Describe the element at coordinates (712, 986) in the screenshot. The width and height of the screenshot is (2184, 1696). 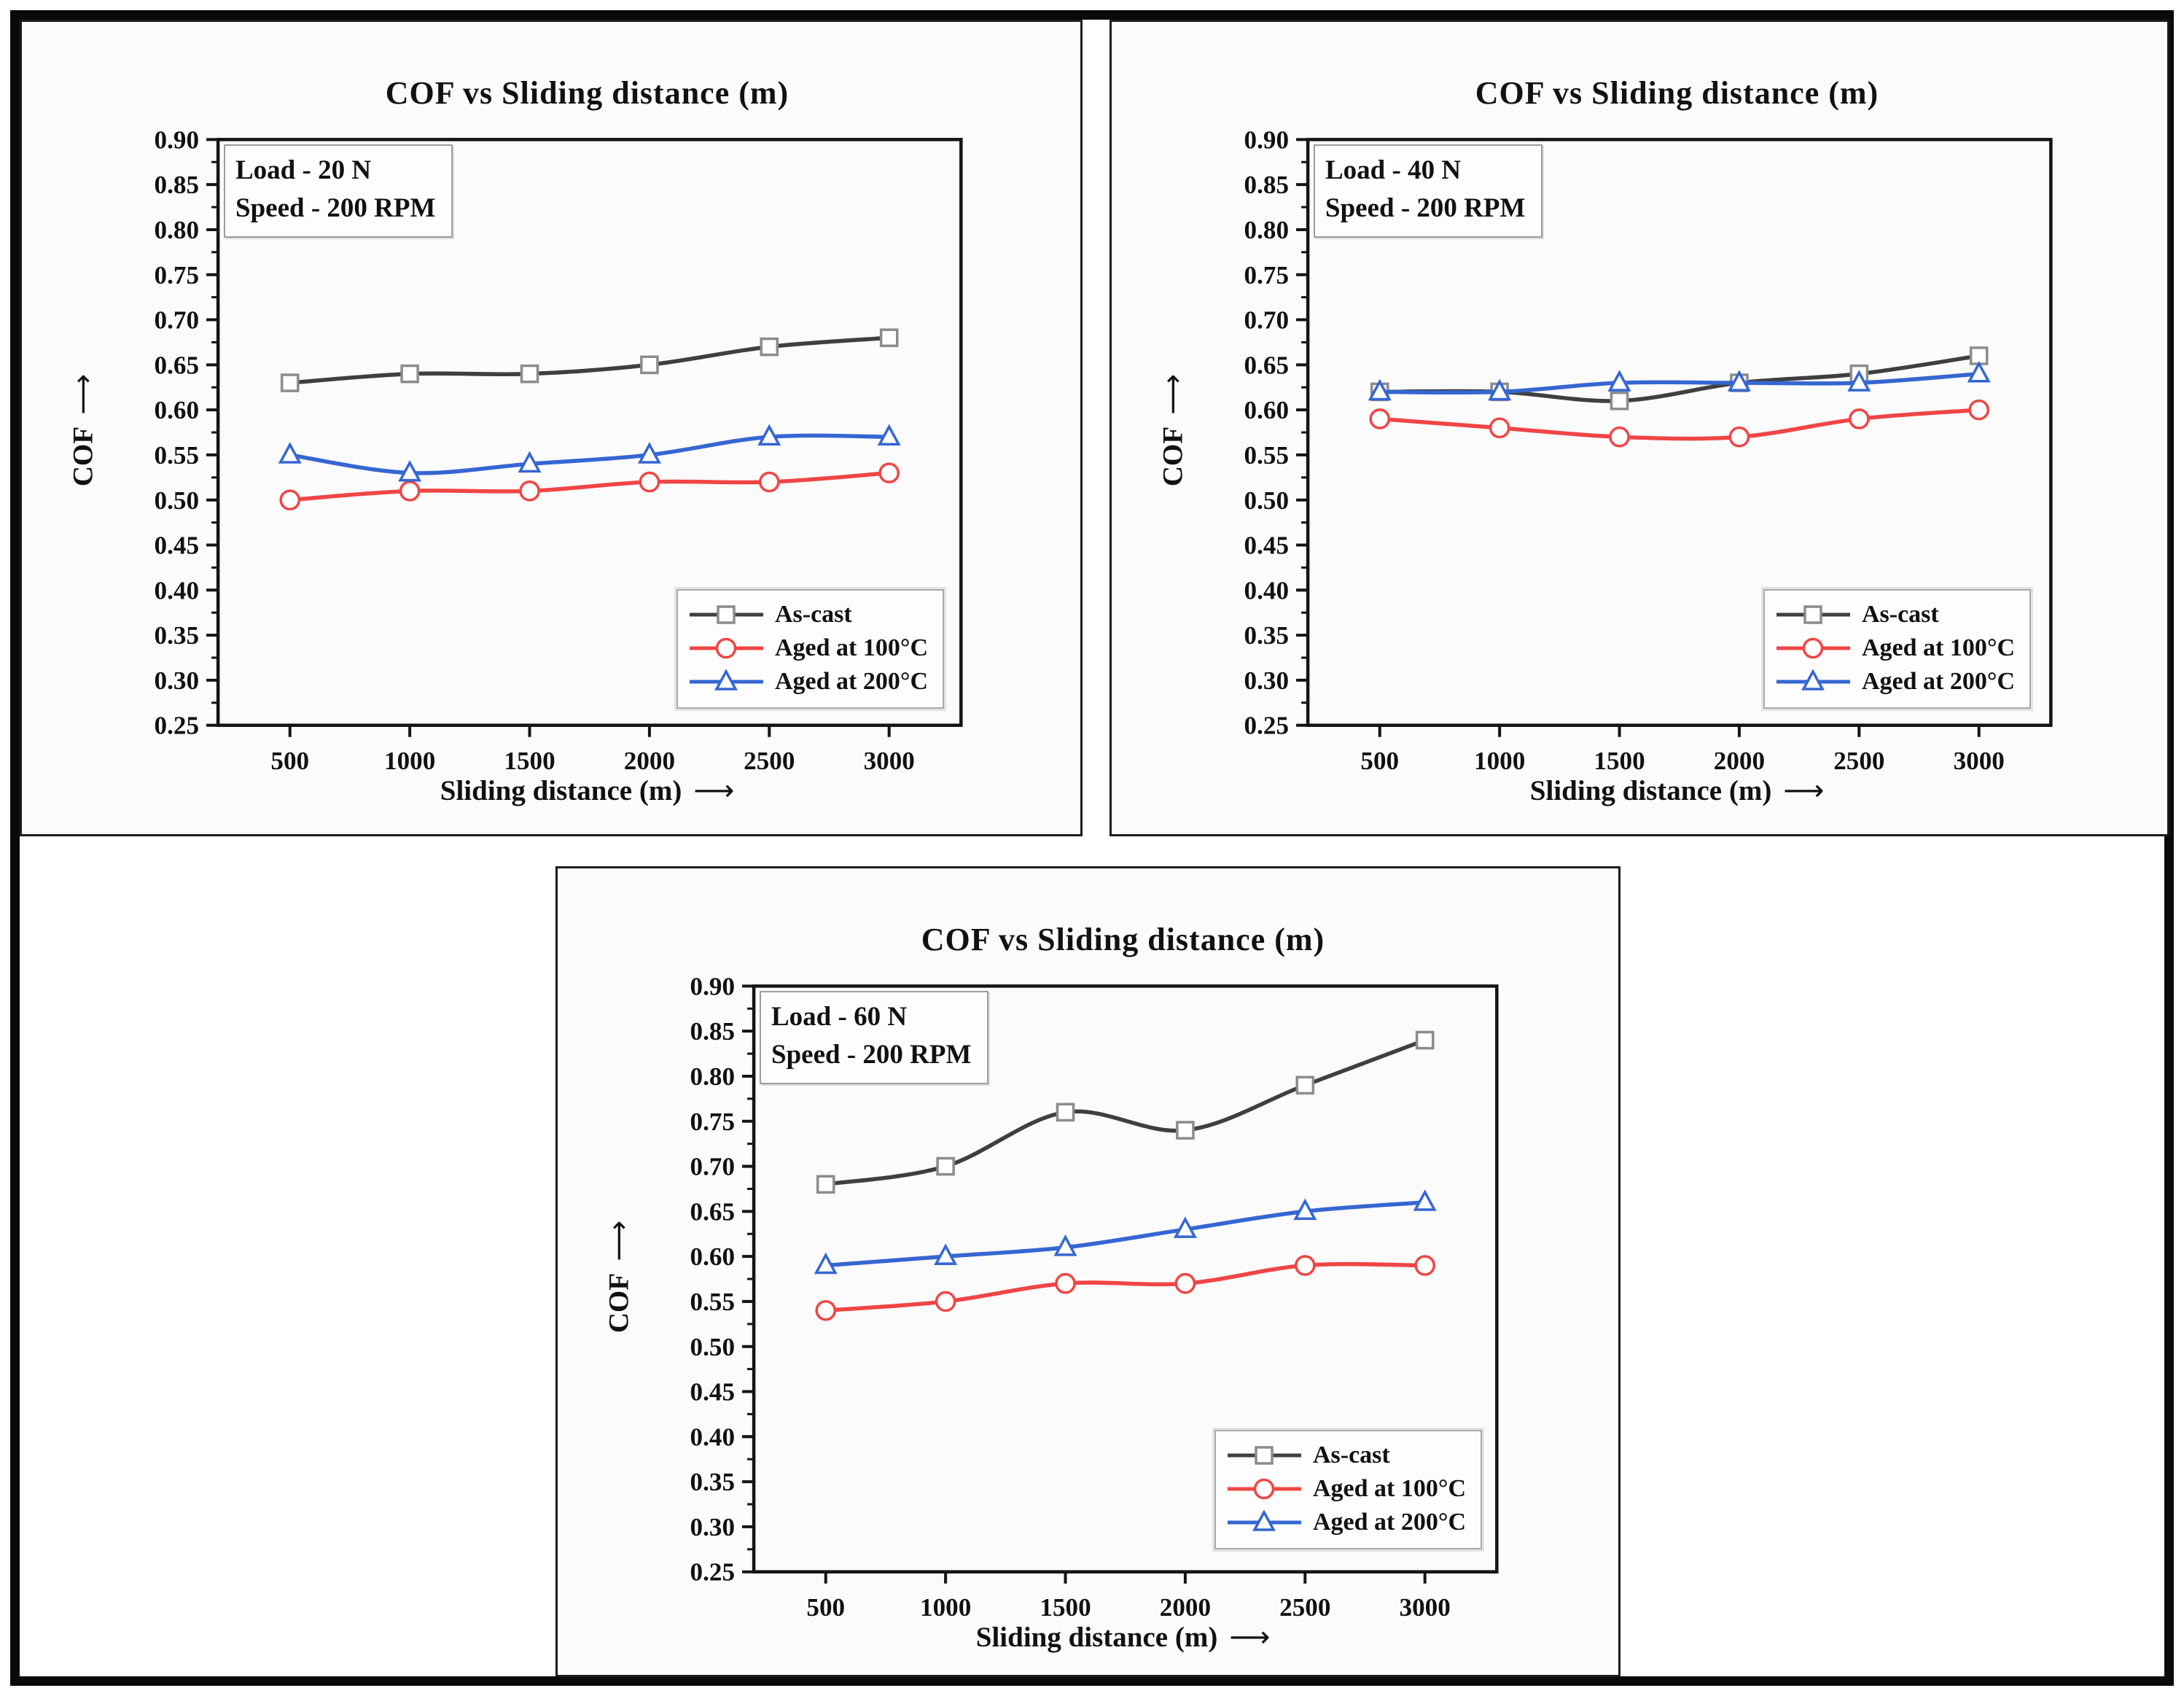
I see `y-tick-label: 0.90` at that location.